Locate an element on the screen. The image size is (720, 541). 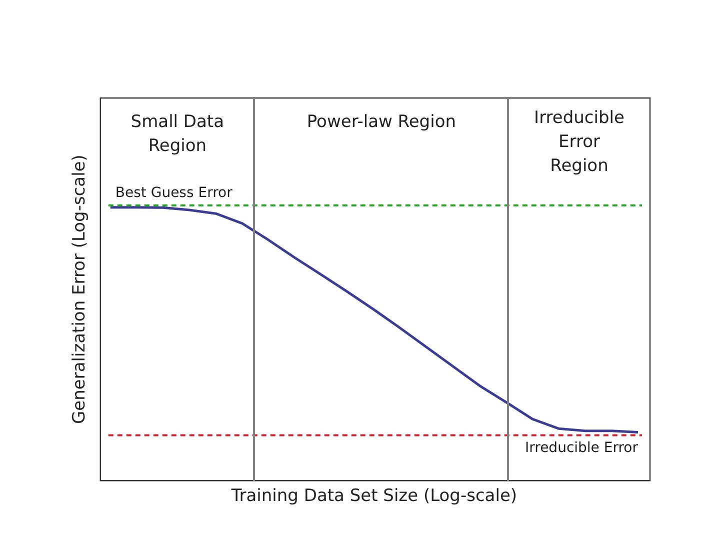
ref-line-label: Irreducible Error is located at coordinates (581, 448).